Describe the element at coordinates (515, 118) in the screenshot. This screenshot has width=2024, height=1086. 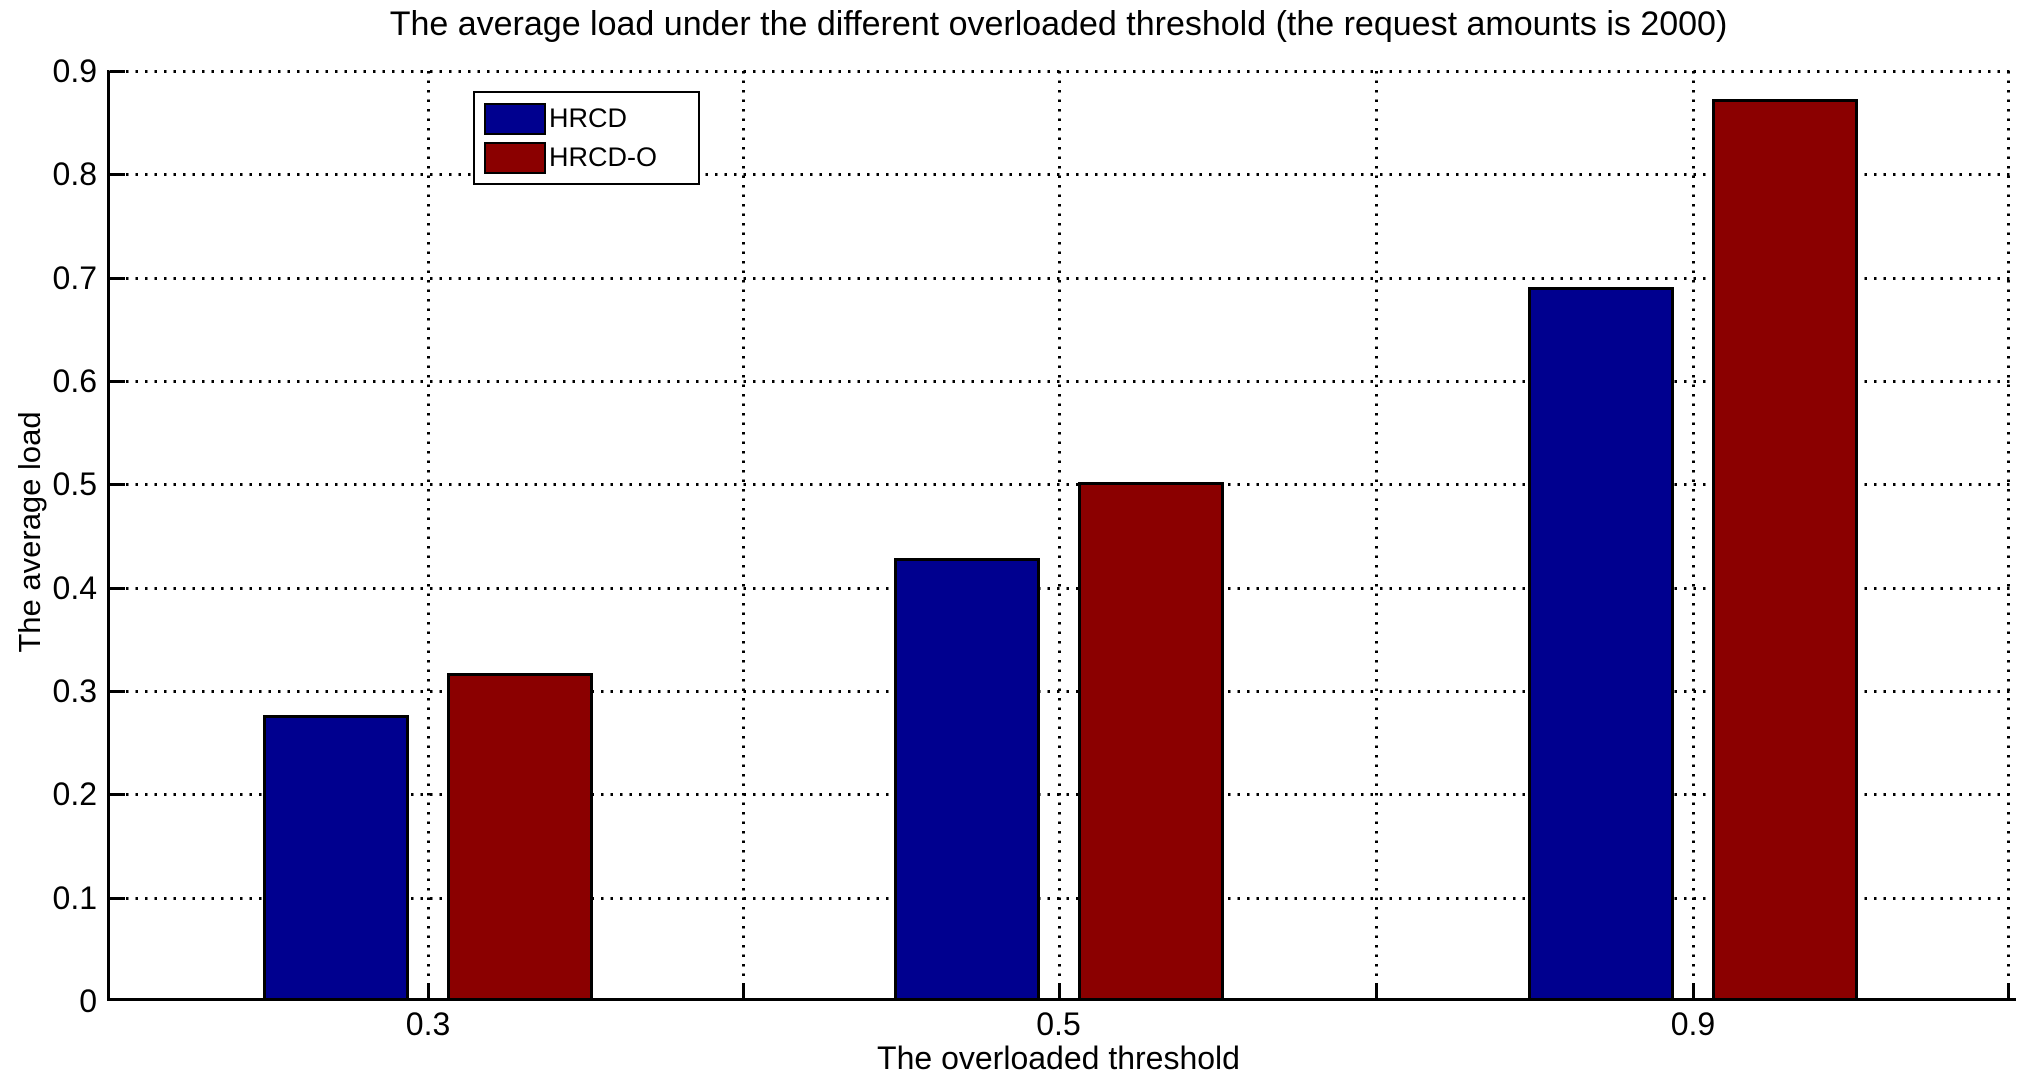
I see `legend-swatch-hrcd` at that location.